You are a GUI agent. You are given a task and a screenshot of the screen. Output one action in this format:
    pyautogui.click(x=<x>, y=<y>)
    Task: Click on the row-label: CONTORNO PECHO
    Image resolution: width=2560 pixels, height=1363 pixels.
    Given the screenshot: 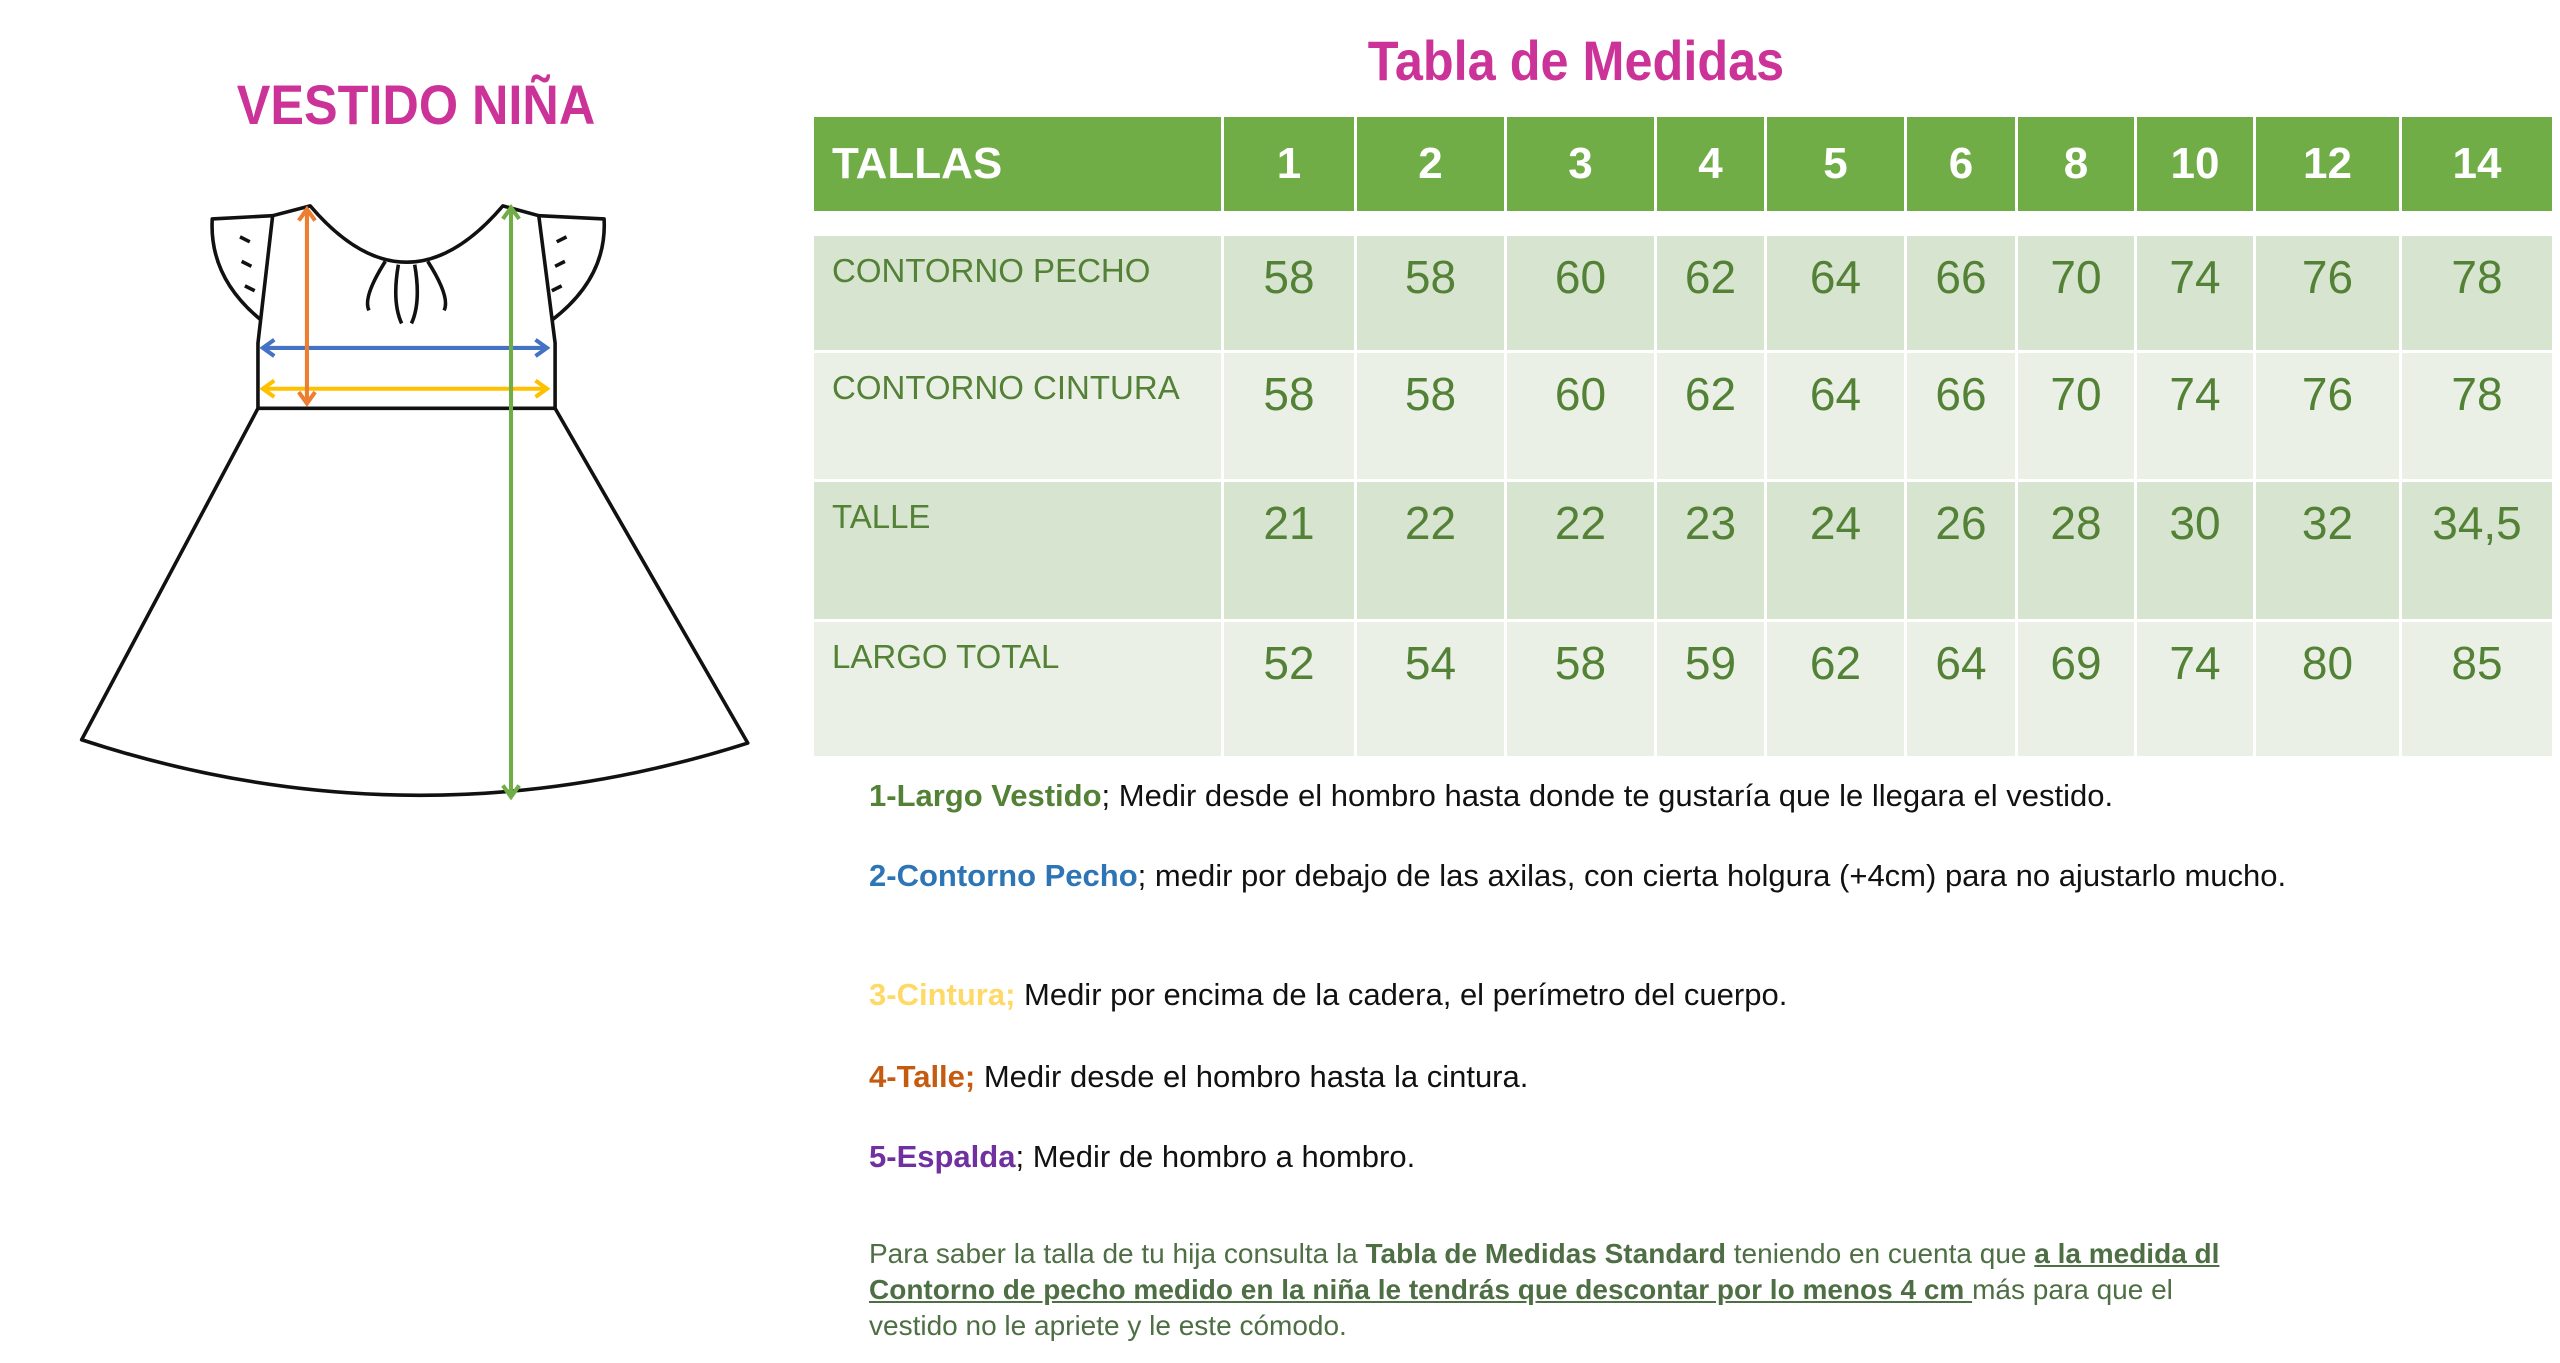 What is the action you would take?
    pyautogui.click(x=1017, y=293)
    